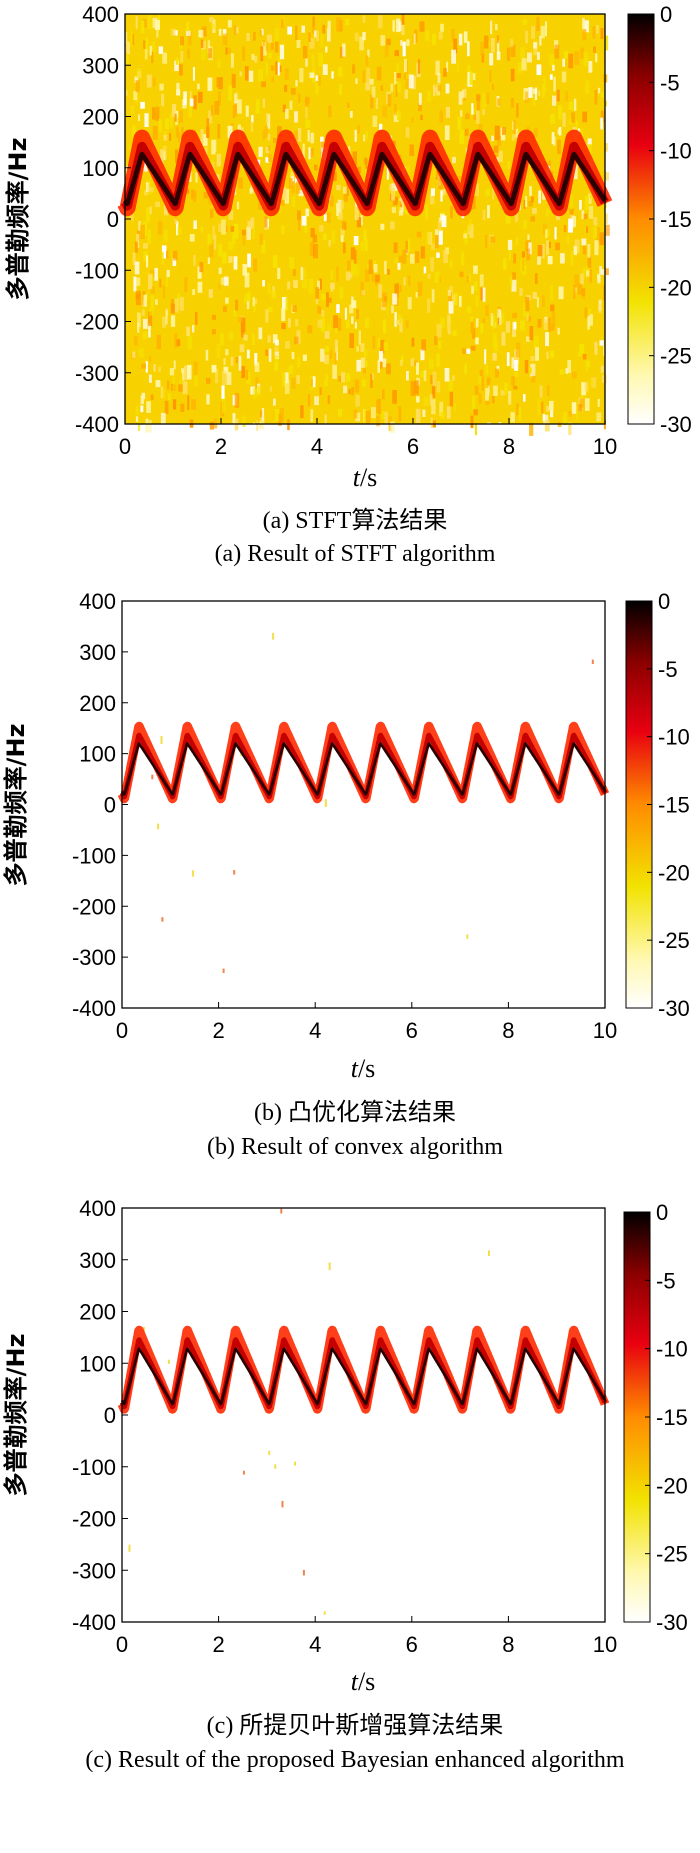 Image resolution: width=700 pixels, height=1853 pixels. What do you see at coordinates (355, 1725) in the screenshot?
I see `panel-c-caption-zh: (c) 所提贝叶斯增强算法结果` at bounding box center [355, 1725].